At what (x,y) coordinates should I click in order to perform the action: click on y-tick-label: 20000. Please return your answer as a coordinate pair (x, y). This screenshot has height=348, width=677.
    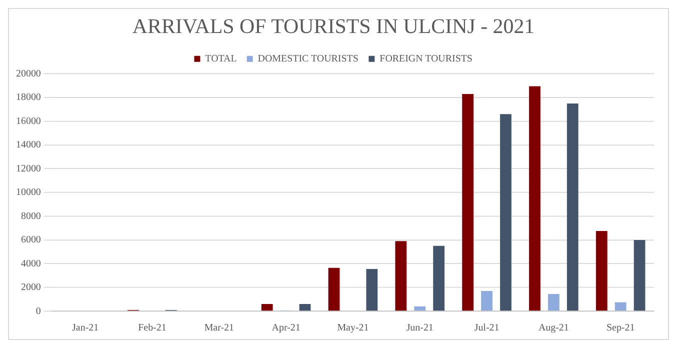
    Looking at the image, I should click on (28, 74).